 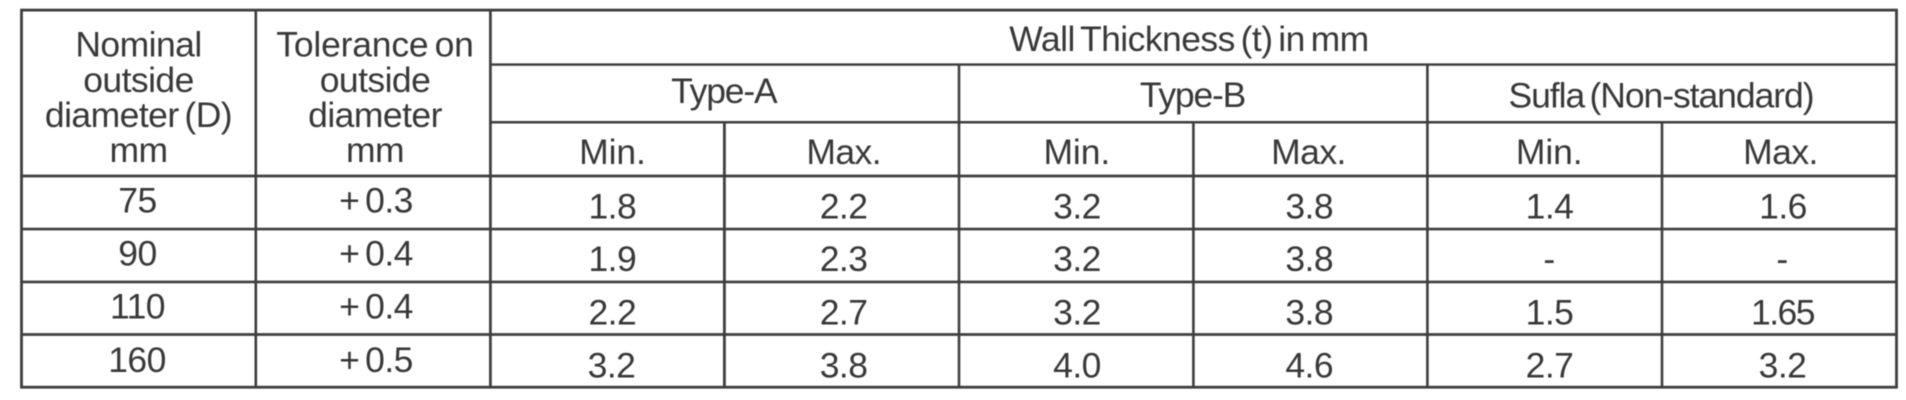 What do you see at coordinates (1309, 365) in the screenshot?
I see `svg-text: 4.6` at bounding box center [1309, 365].